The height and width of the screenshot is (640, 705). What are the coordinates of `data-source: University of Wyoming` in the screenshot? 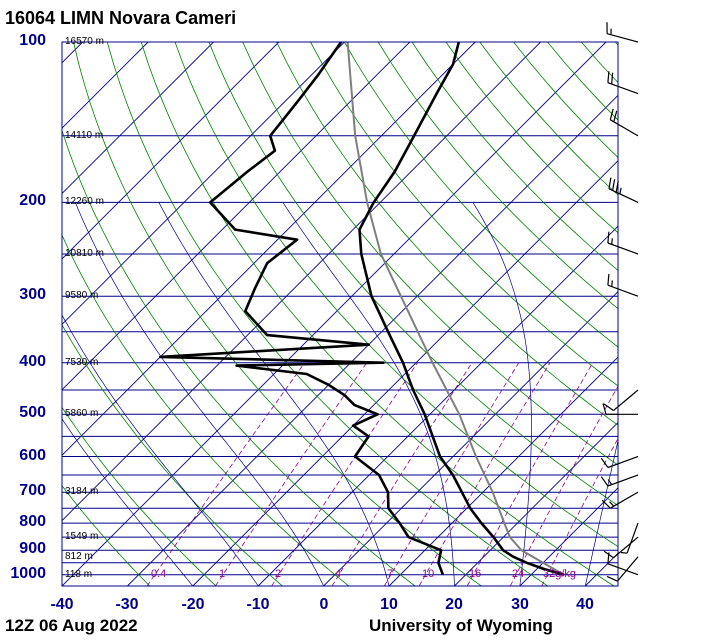 It's located at (461, 625).